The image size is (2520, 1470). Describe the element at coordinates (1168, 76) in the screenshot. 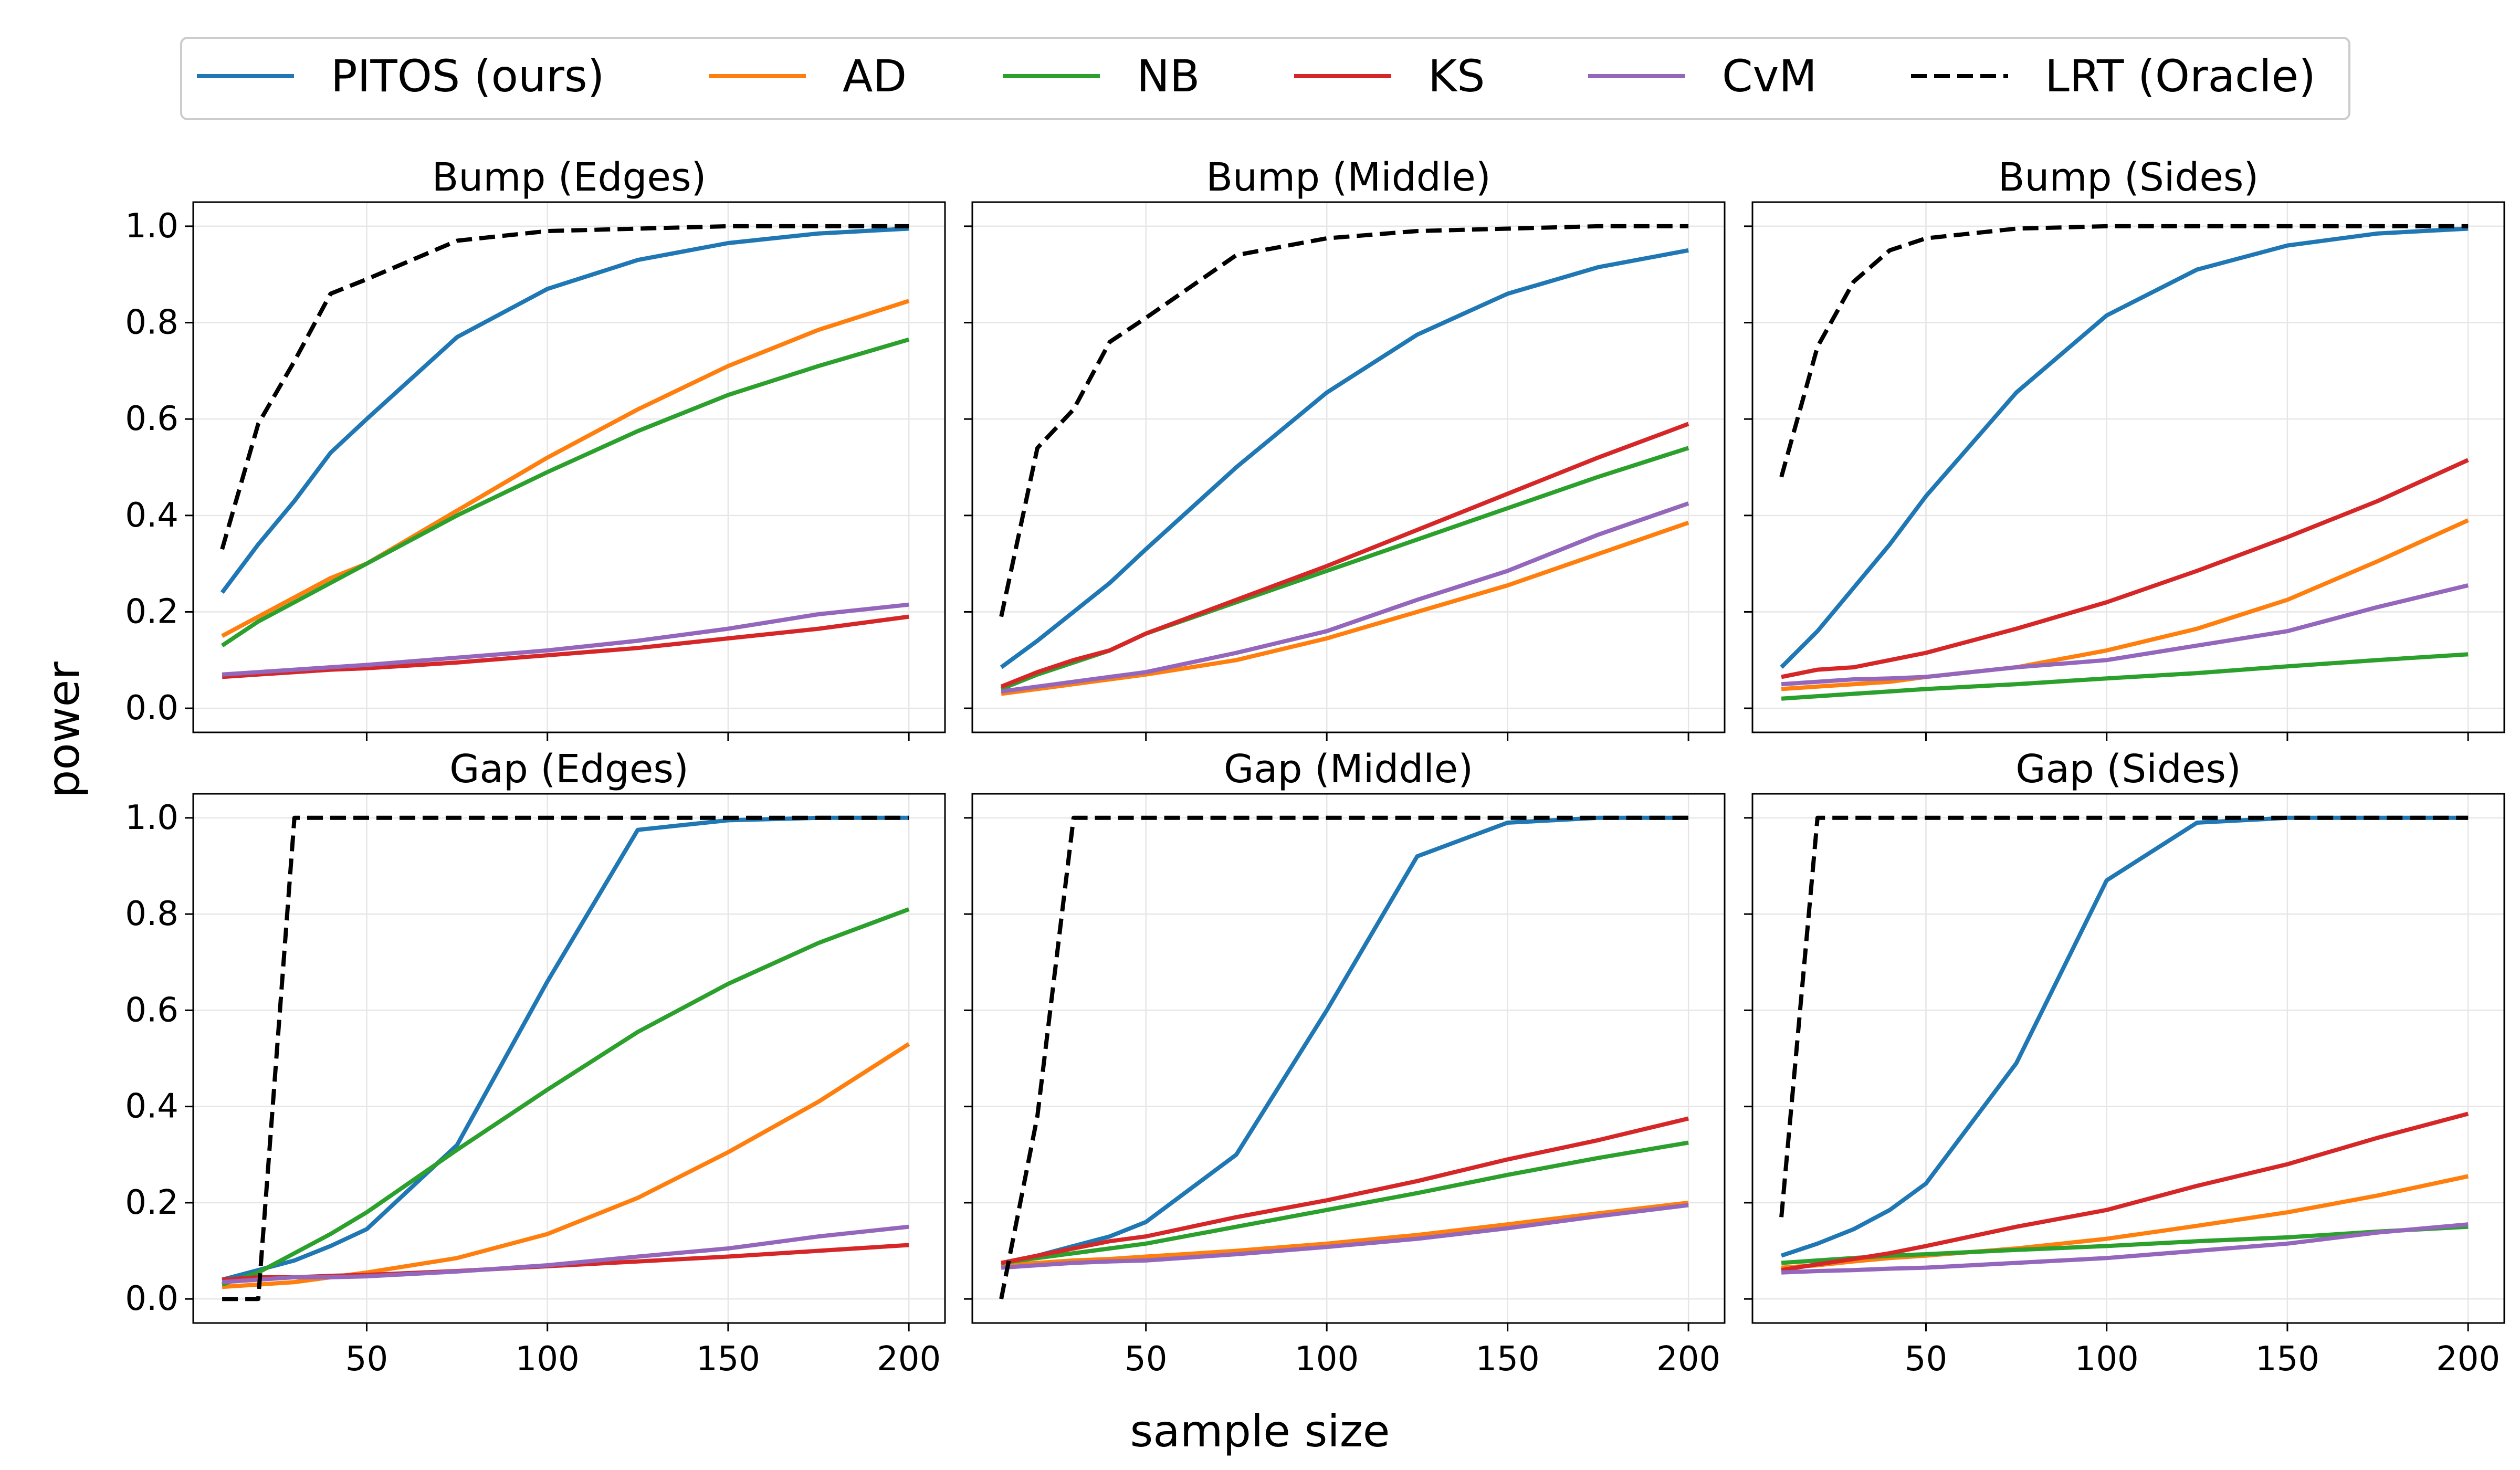

I see `legend-label-nb: NB` at that location.